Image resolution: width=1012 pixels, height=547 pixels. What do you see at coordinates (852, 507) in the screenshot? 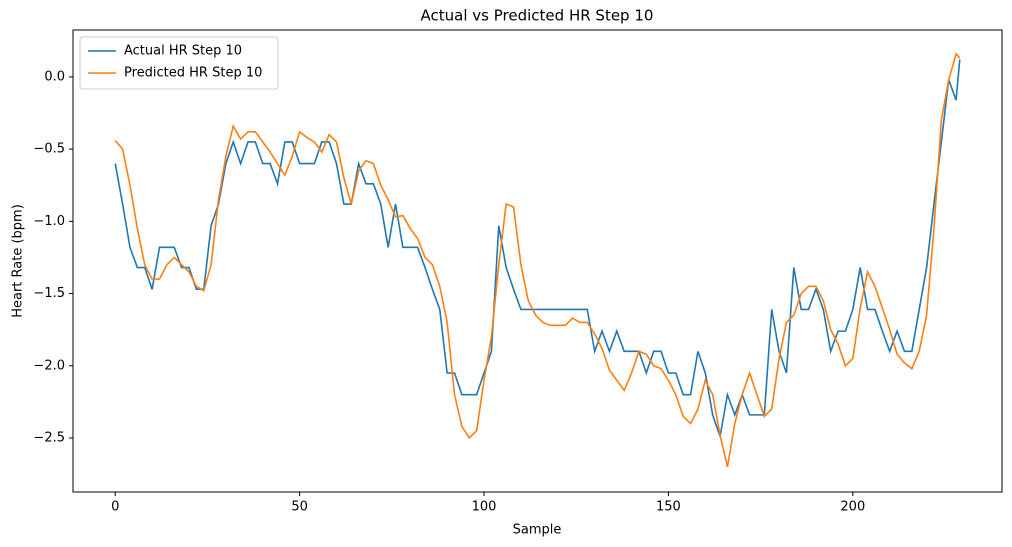
I see `x-tick-label: 200` at bounding box center [852, 507].